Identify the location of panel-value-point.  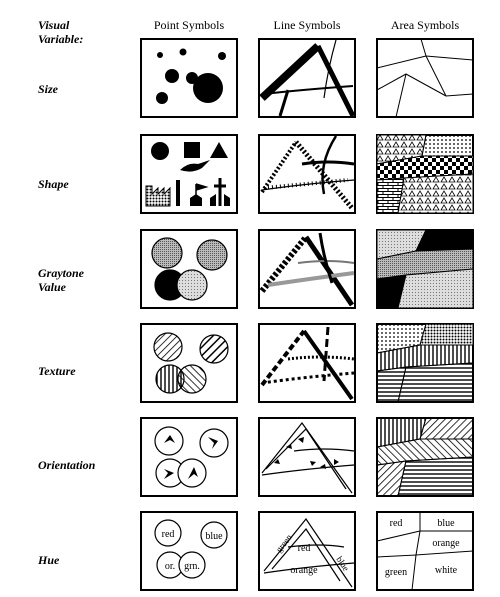
(189, 269).